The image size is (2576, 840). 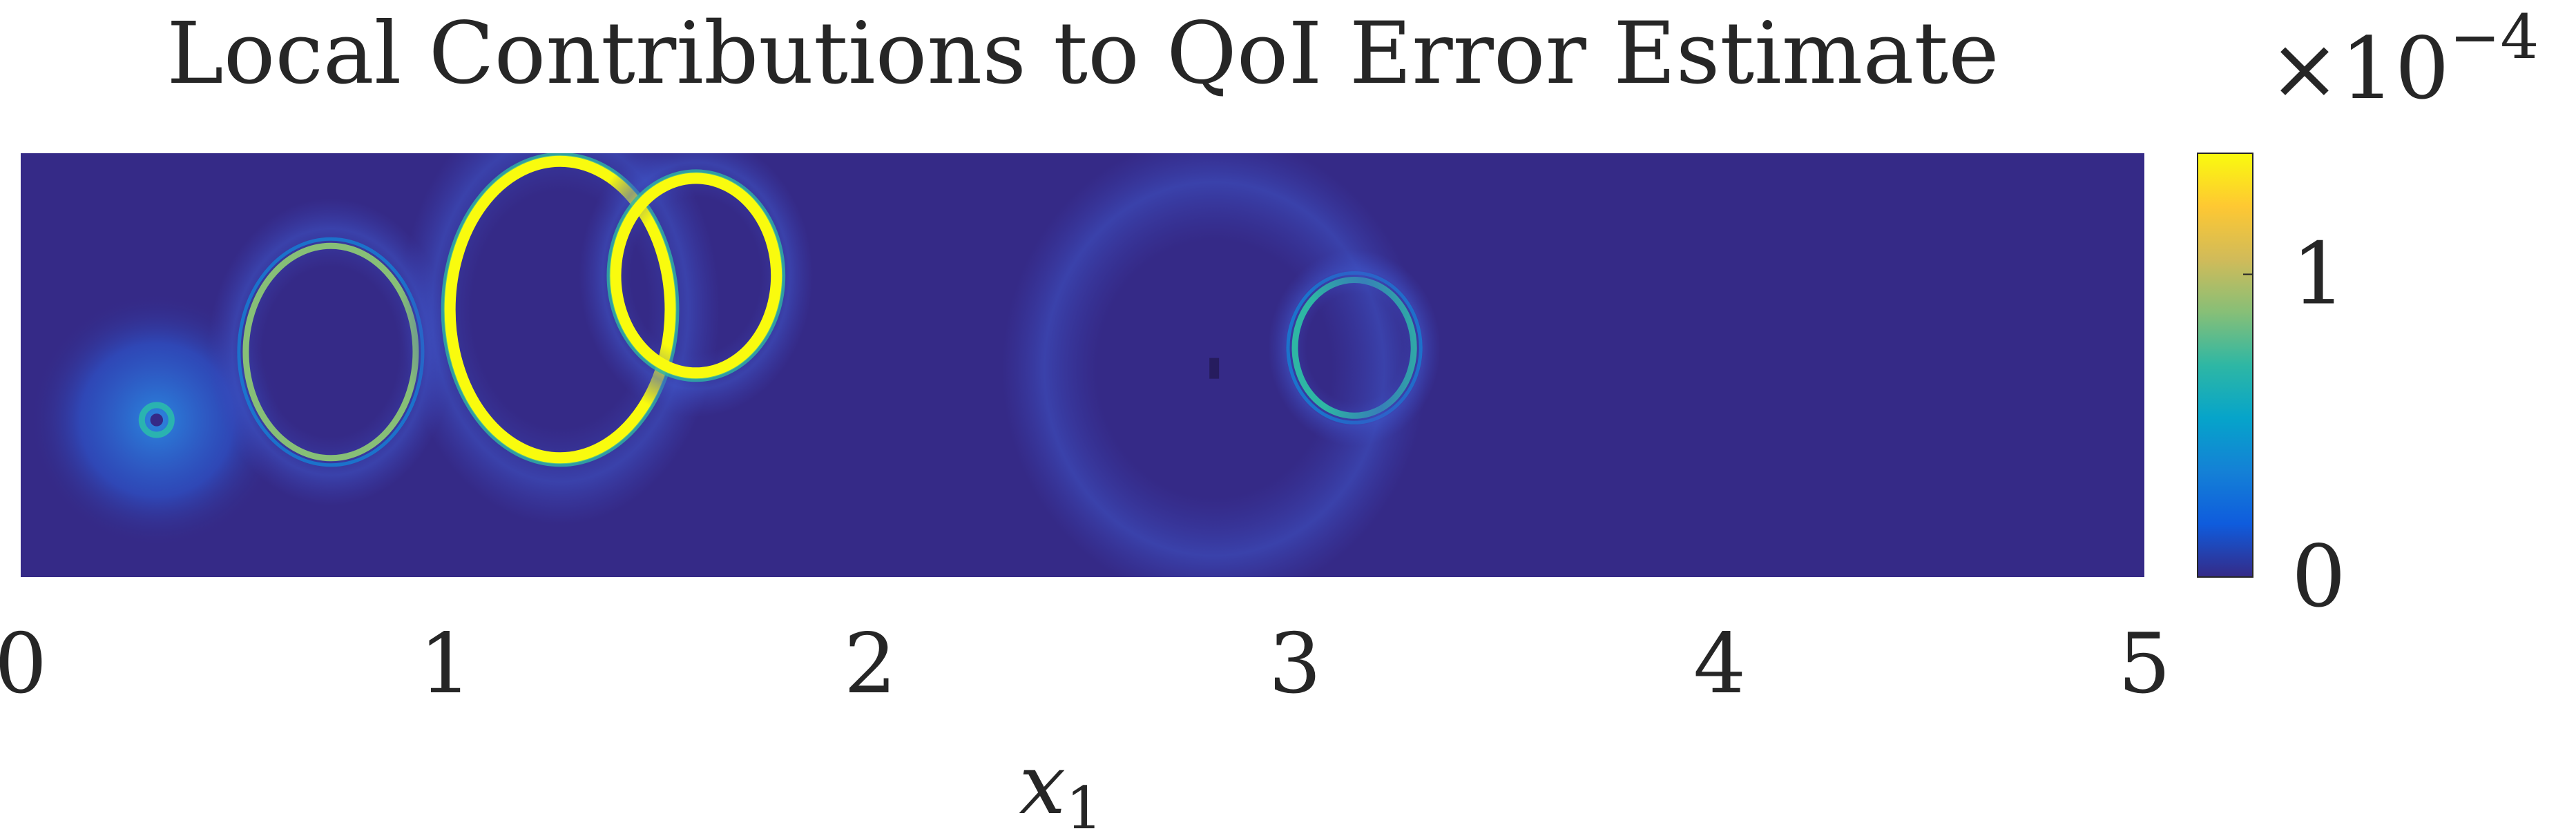 What do you see at coordinates (445, 664) in the screenshot?
I see `x-tick-label: 1` at bounding box center [445, 664].